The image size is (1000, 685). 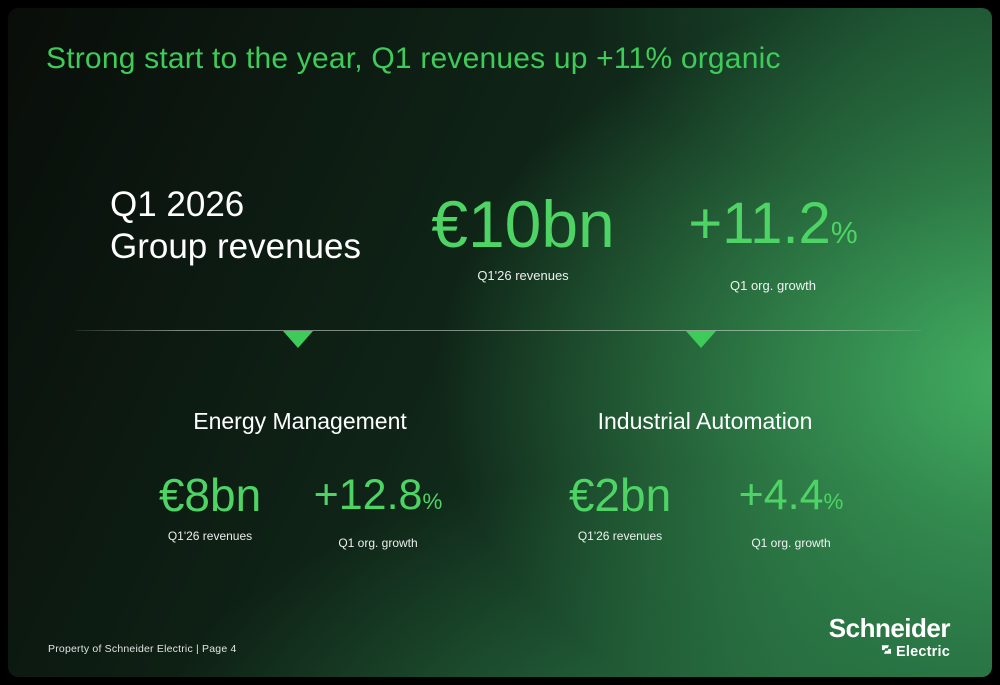 What do you see at coordinates (833, 501) in the screenshot?
I see `industrial-automation-growth-unit: %` at bounding box center [833, 501].